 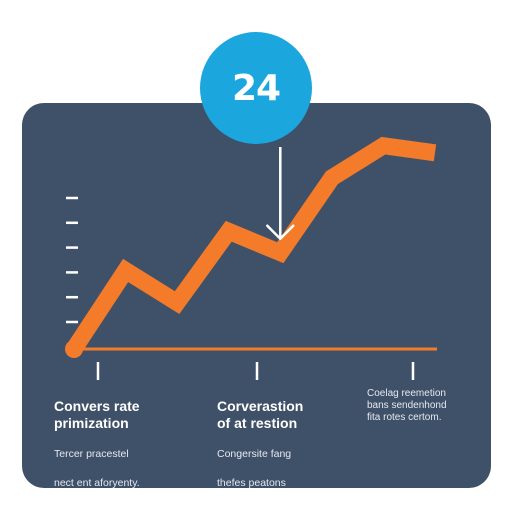 What do you see at coordinates (280, 193) in the screenshot?
I see `down-arrow-icon` at bounding box center [280, 193].